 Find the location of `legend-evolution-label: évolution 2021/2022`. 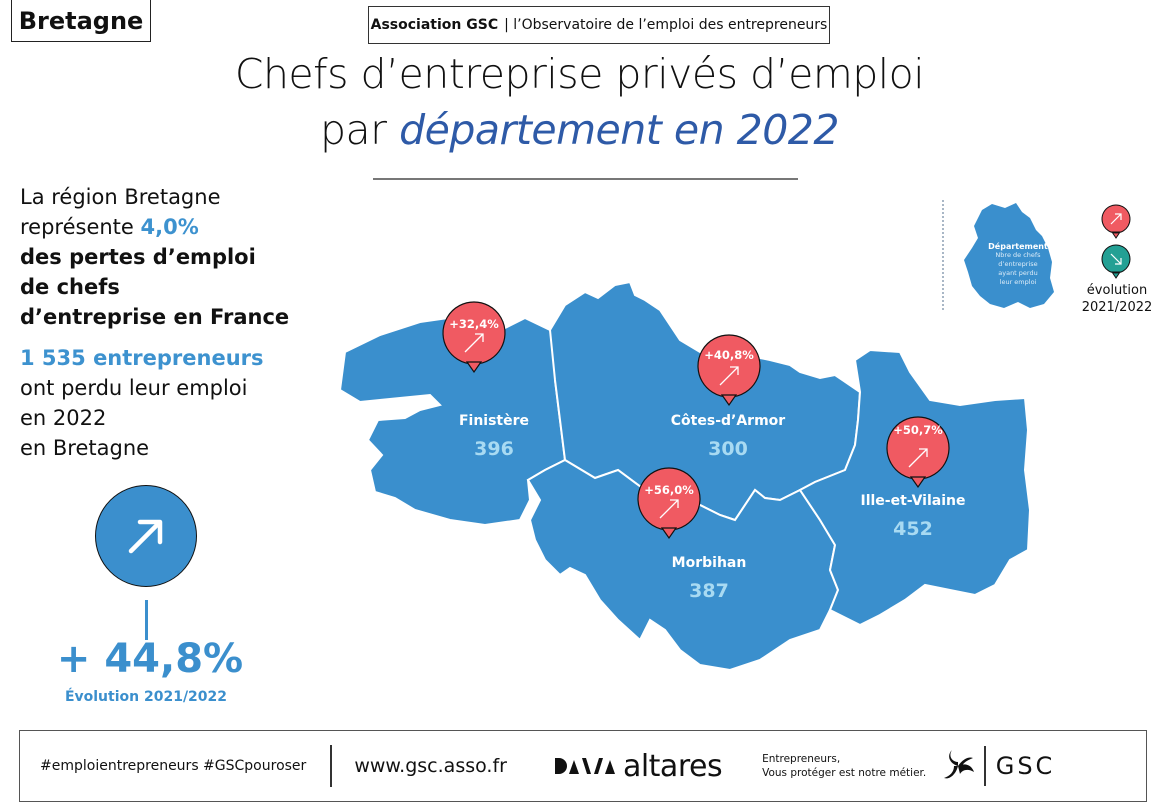

legend-evolution-label: évolution 2021/2022 is located at coordinates (1115, 299).